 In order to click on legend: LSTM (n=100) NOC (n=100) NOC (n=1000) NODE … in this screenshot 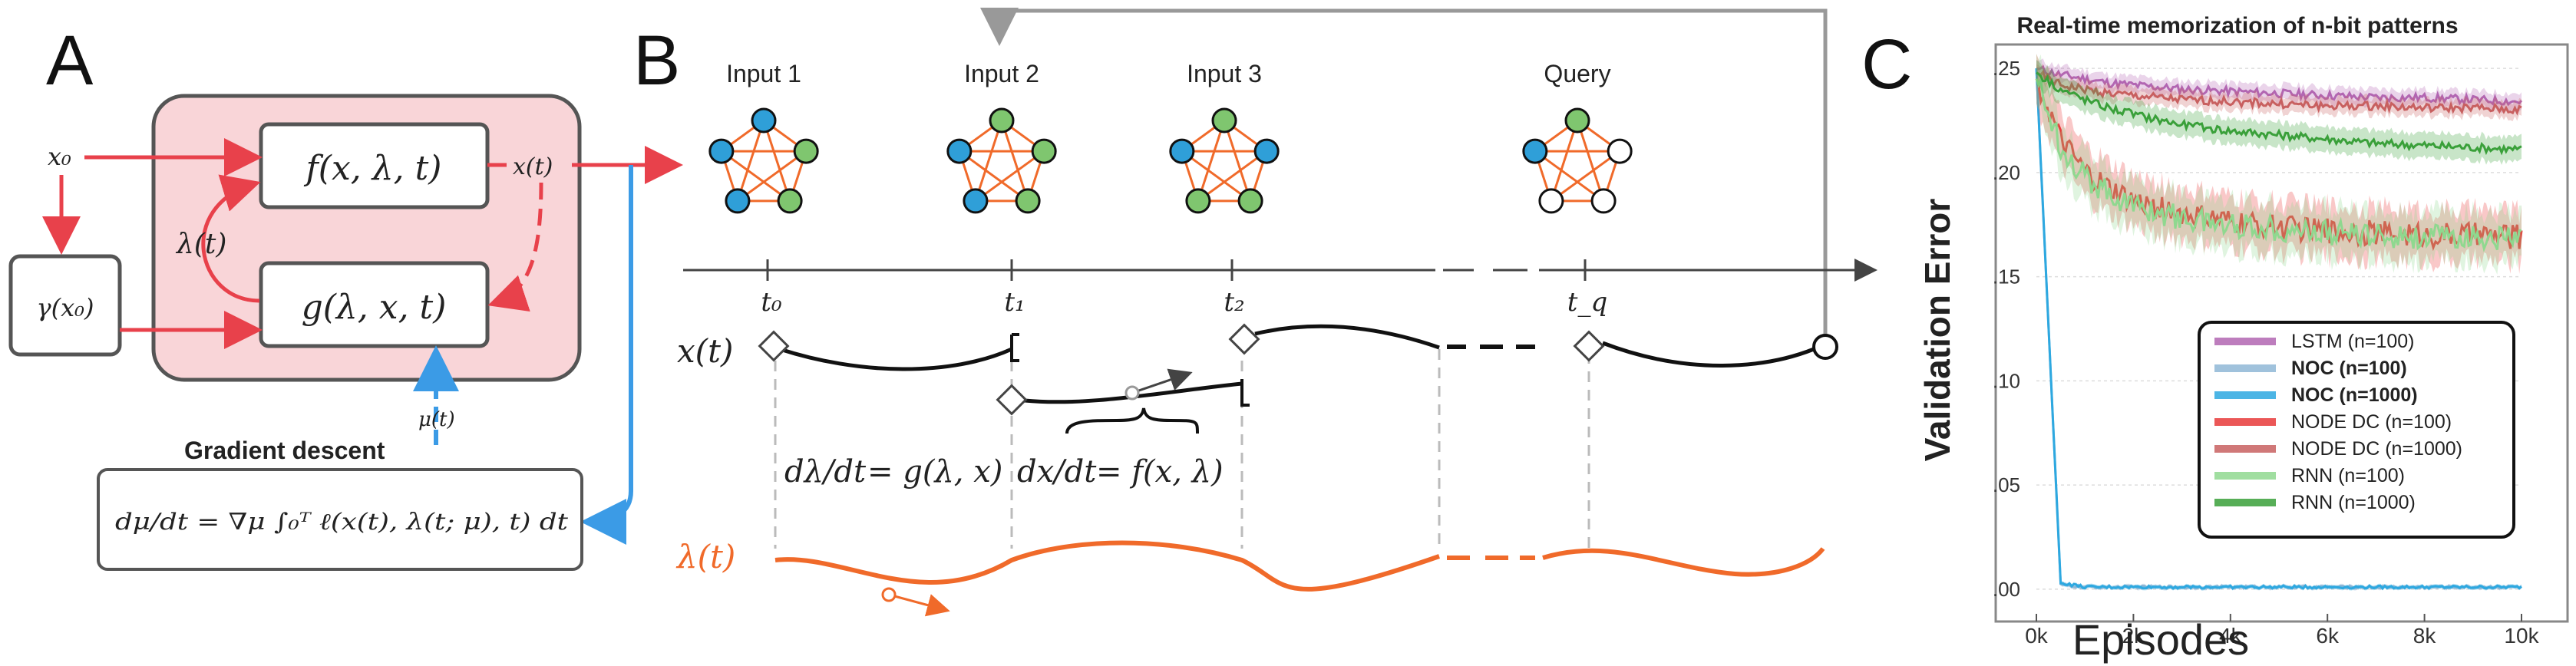, I will do `click(2338, 422)`.